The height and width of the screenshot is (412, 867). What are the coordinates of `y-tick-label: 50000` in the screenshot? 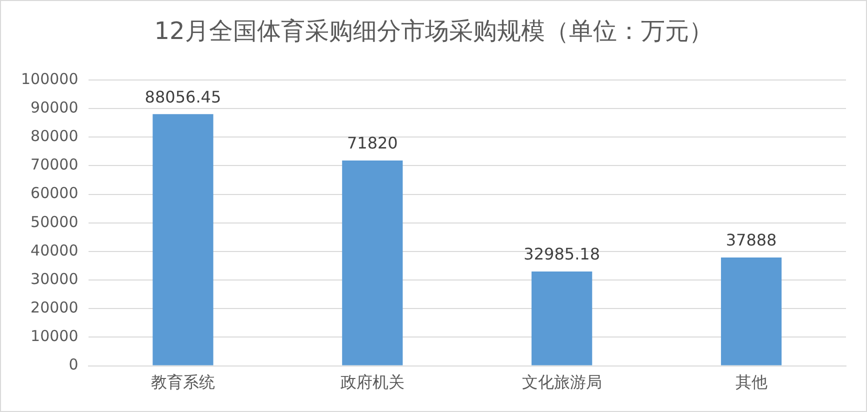 It's located at (54, 221).